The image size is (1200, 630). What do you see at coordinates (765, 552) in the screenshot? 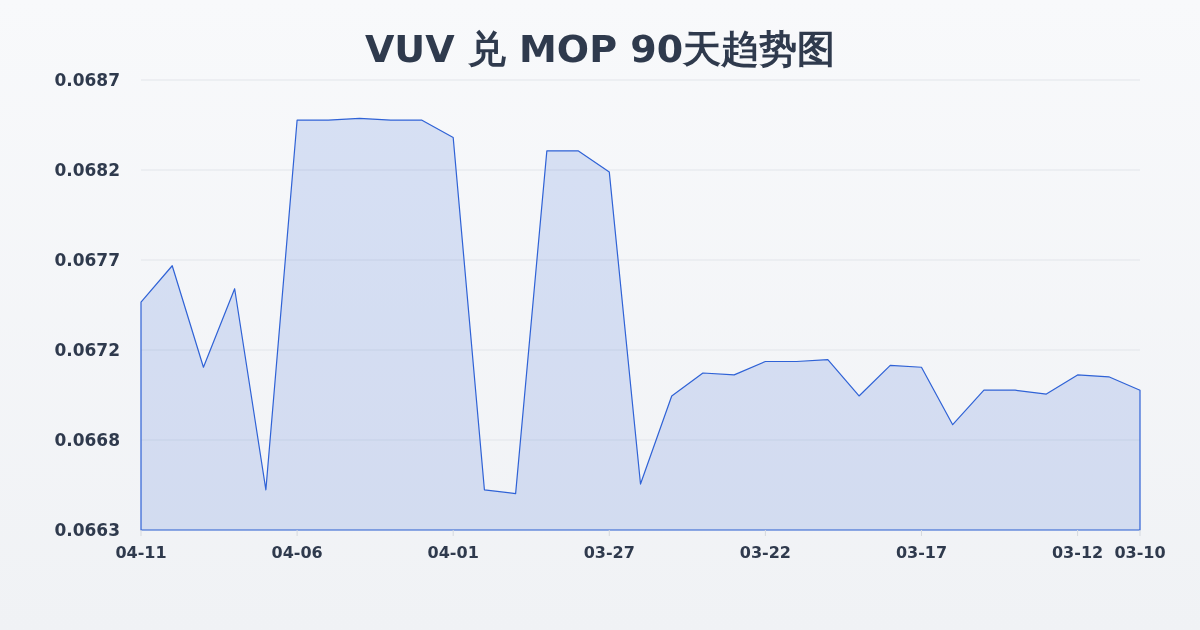
I see `x-tick-label: 03-22` at bounding box center [765, 552].